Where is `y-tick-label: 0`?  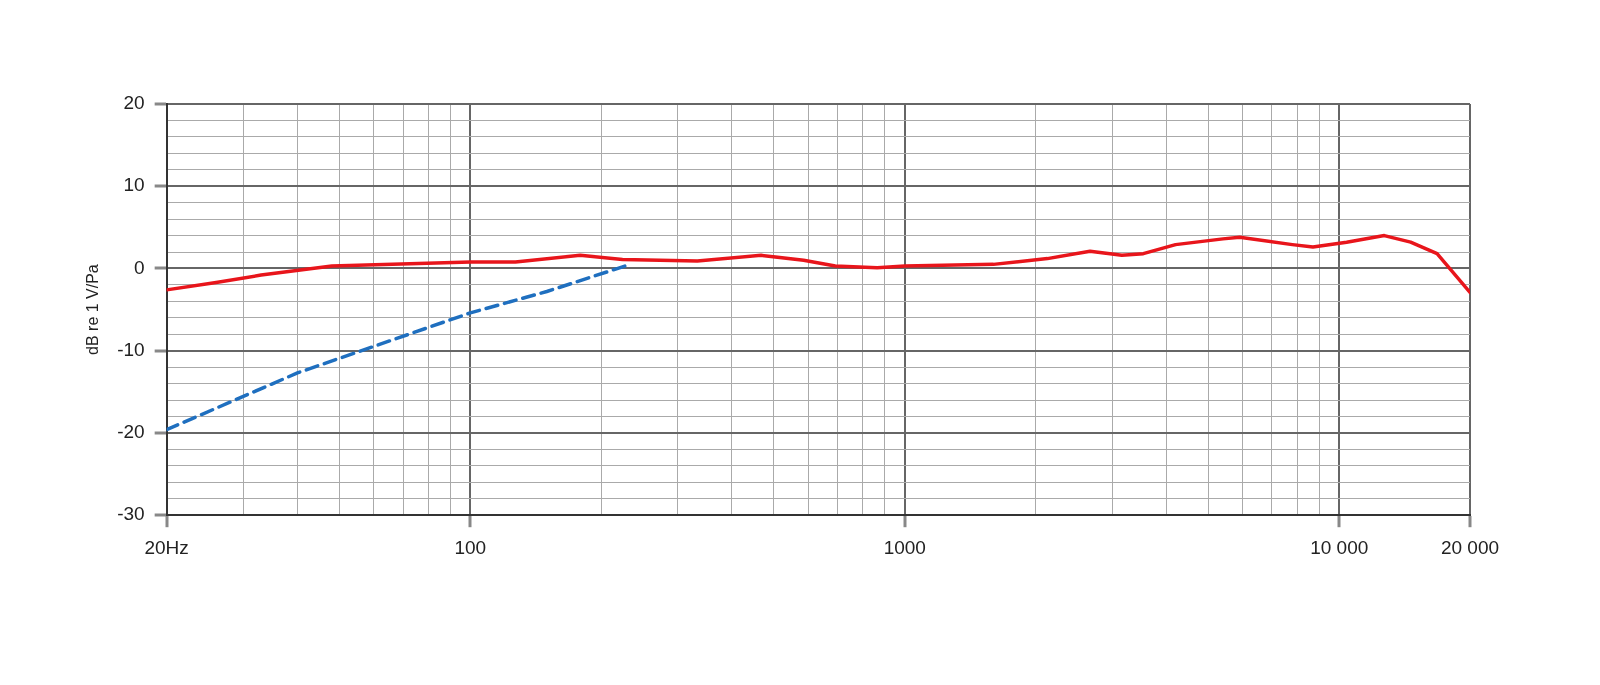
y-tick-label: 0 is located at coordinates (139, 267).